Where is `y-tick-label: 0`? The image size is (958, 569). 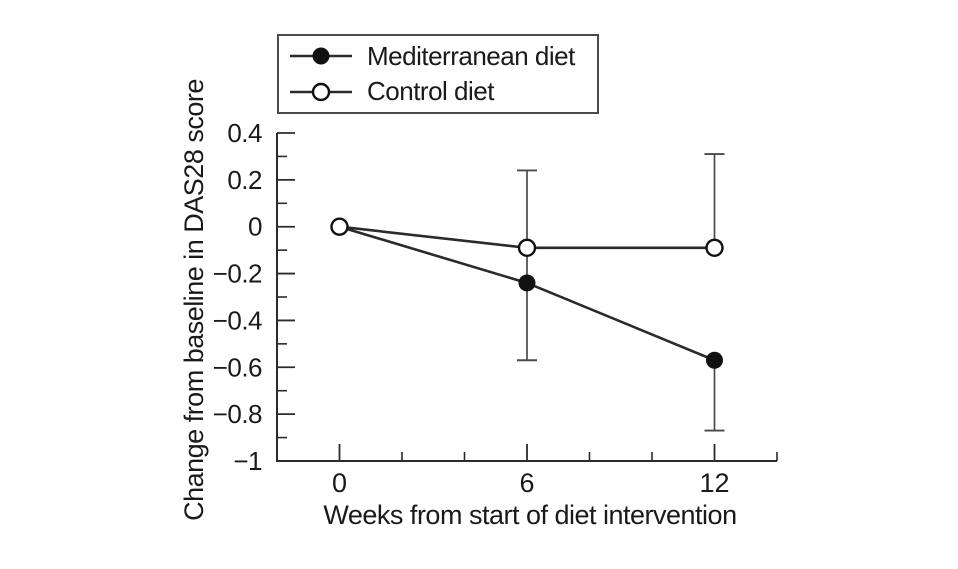 y-tick-label: 0 is located at coordinates (255, 227).